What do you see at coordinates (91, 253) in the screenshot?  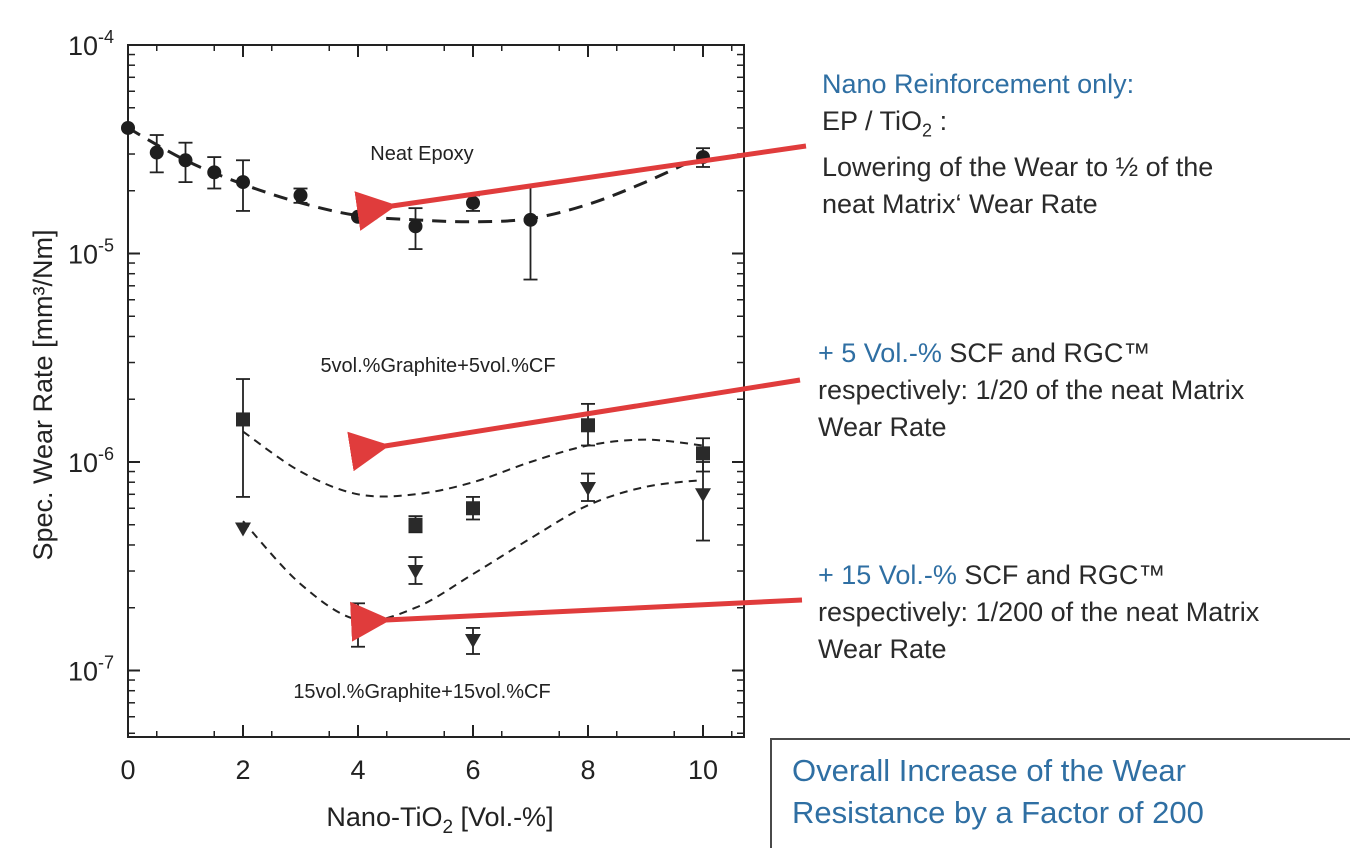 I see `y-tick-label: 10⁻⁵` at bounding box center [91, 253].